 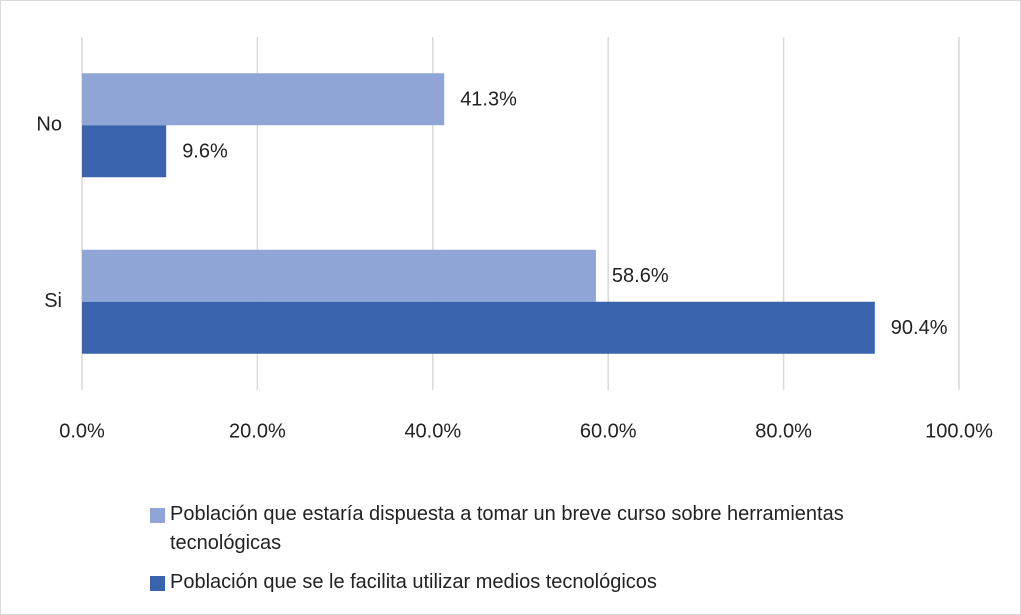 I want to click on data-label: 41.3%, so click(x=488, y=100).